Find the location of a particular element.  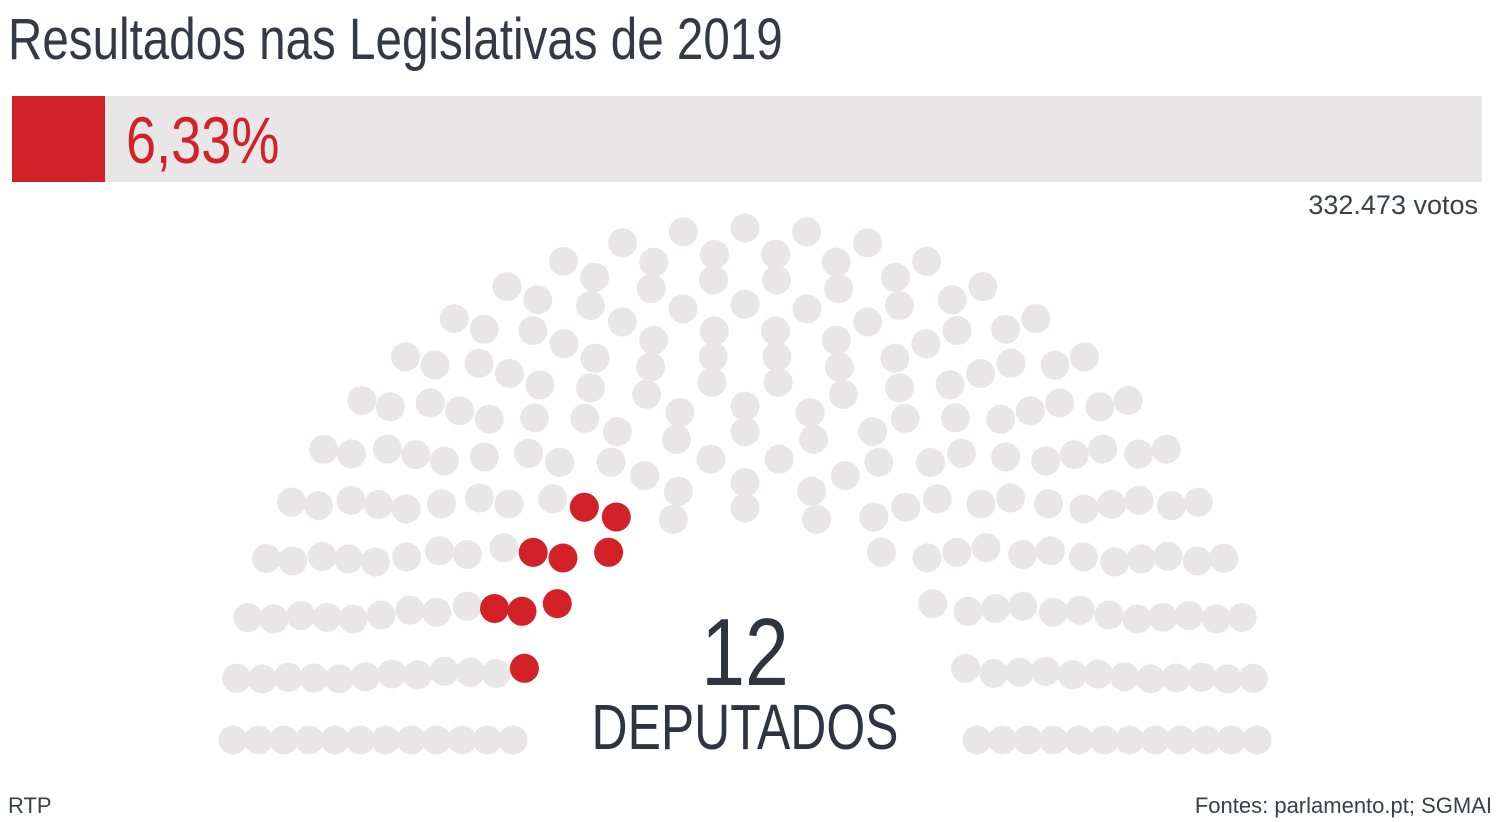

vote-share-label: 6,33% is located at coordinates (203, 140).